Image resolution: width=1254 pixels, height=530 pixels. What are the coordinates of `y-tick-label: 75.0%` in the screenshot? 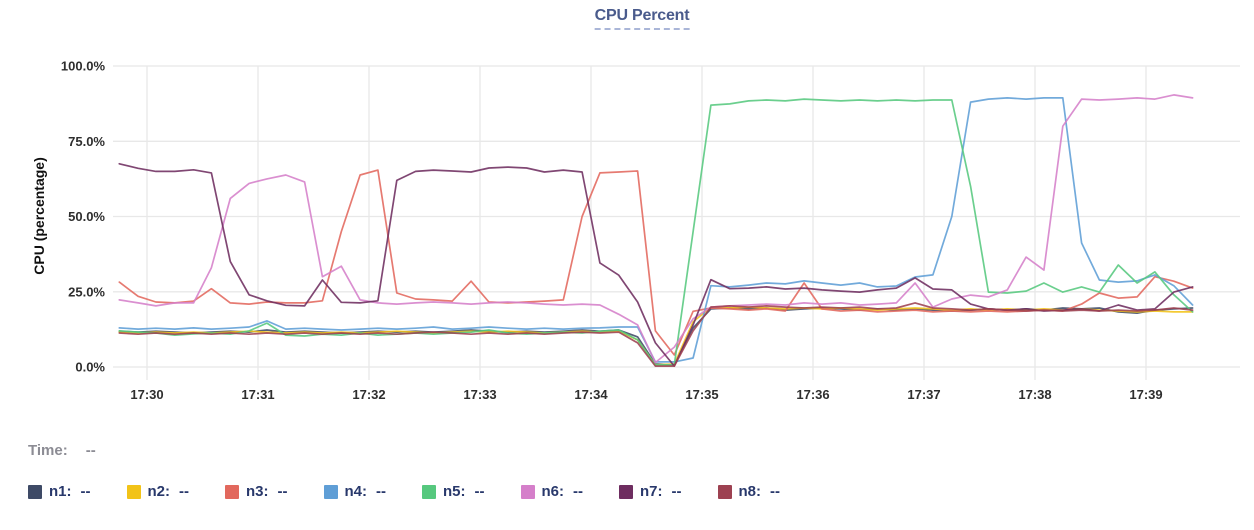 It's located at (86, 141).